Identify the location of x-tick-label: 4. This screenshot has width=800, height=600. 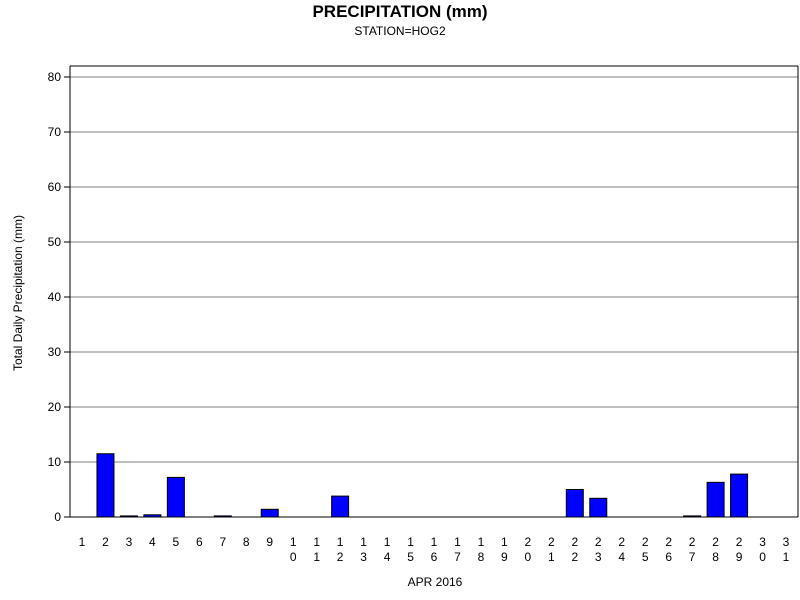
(152, 542).